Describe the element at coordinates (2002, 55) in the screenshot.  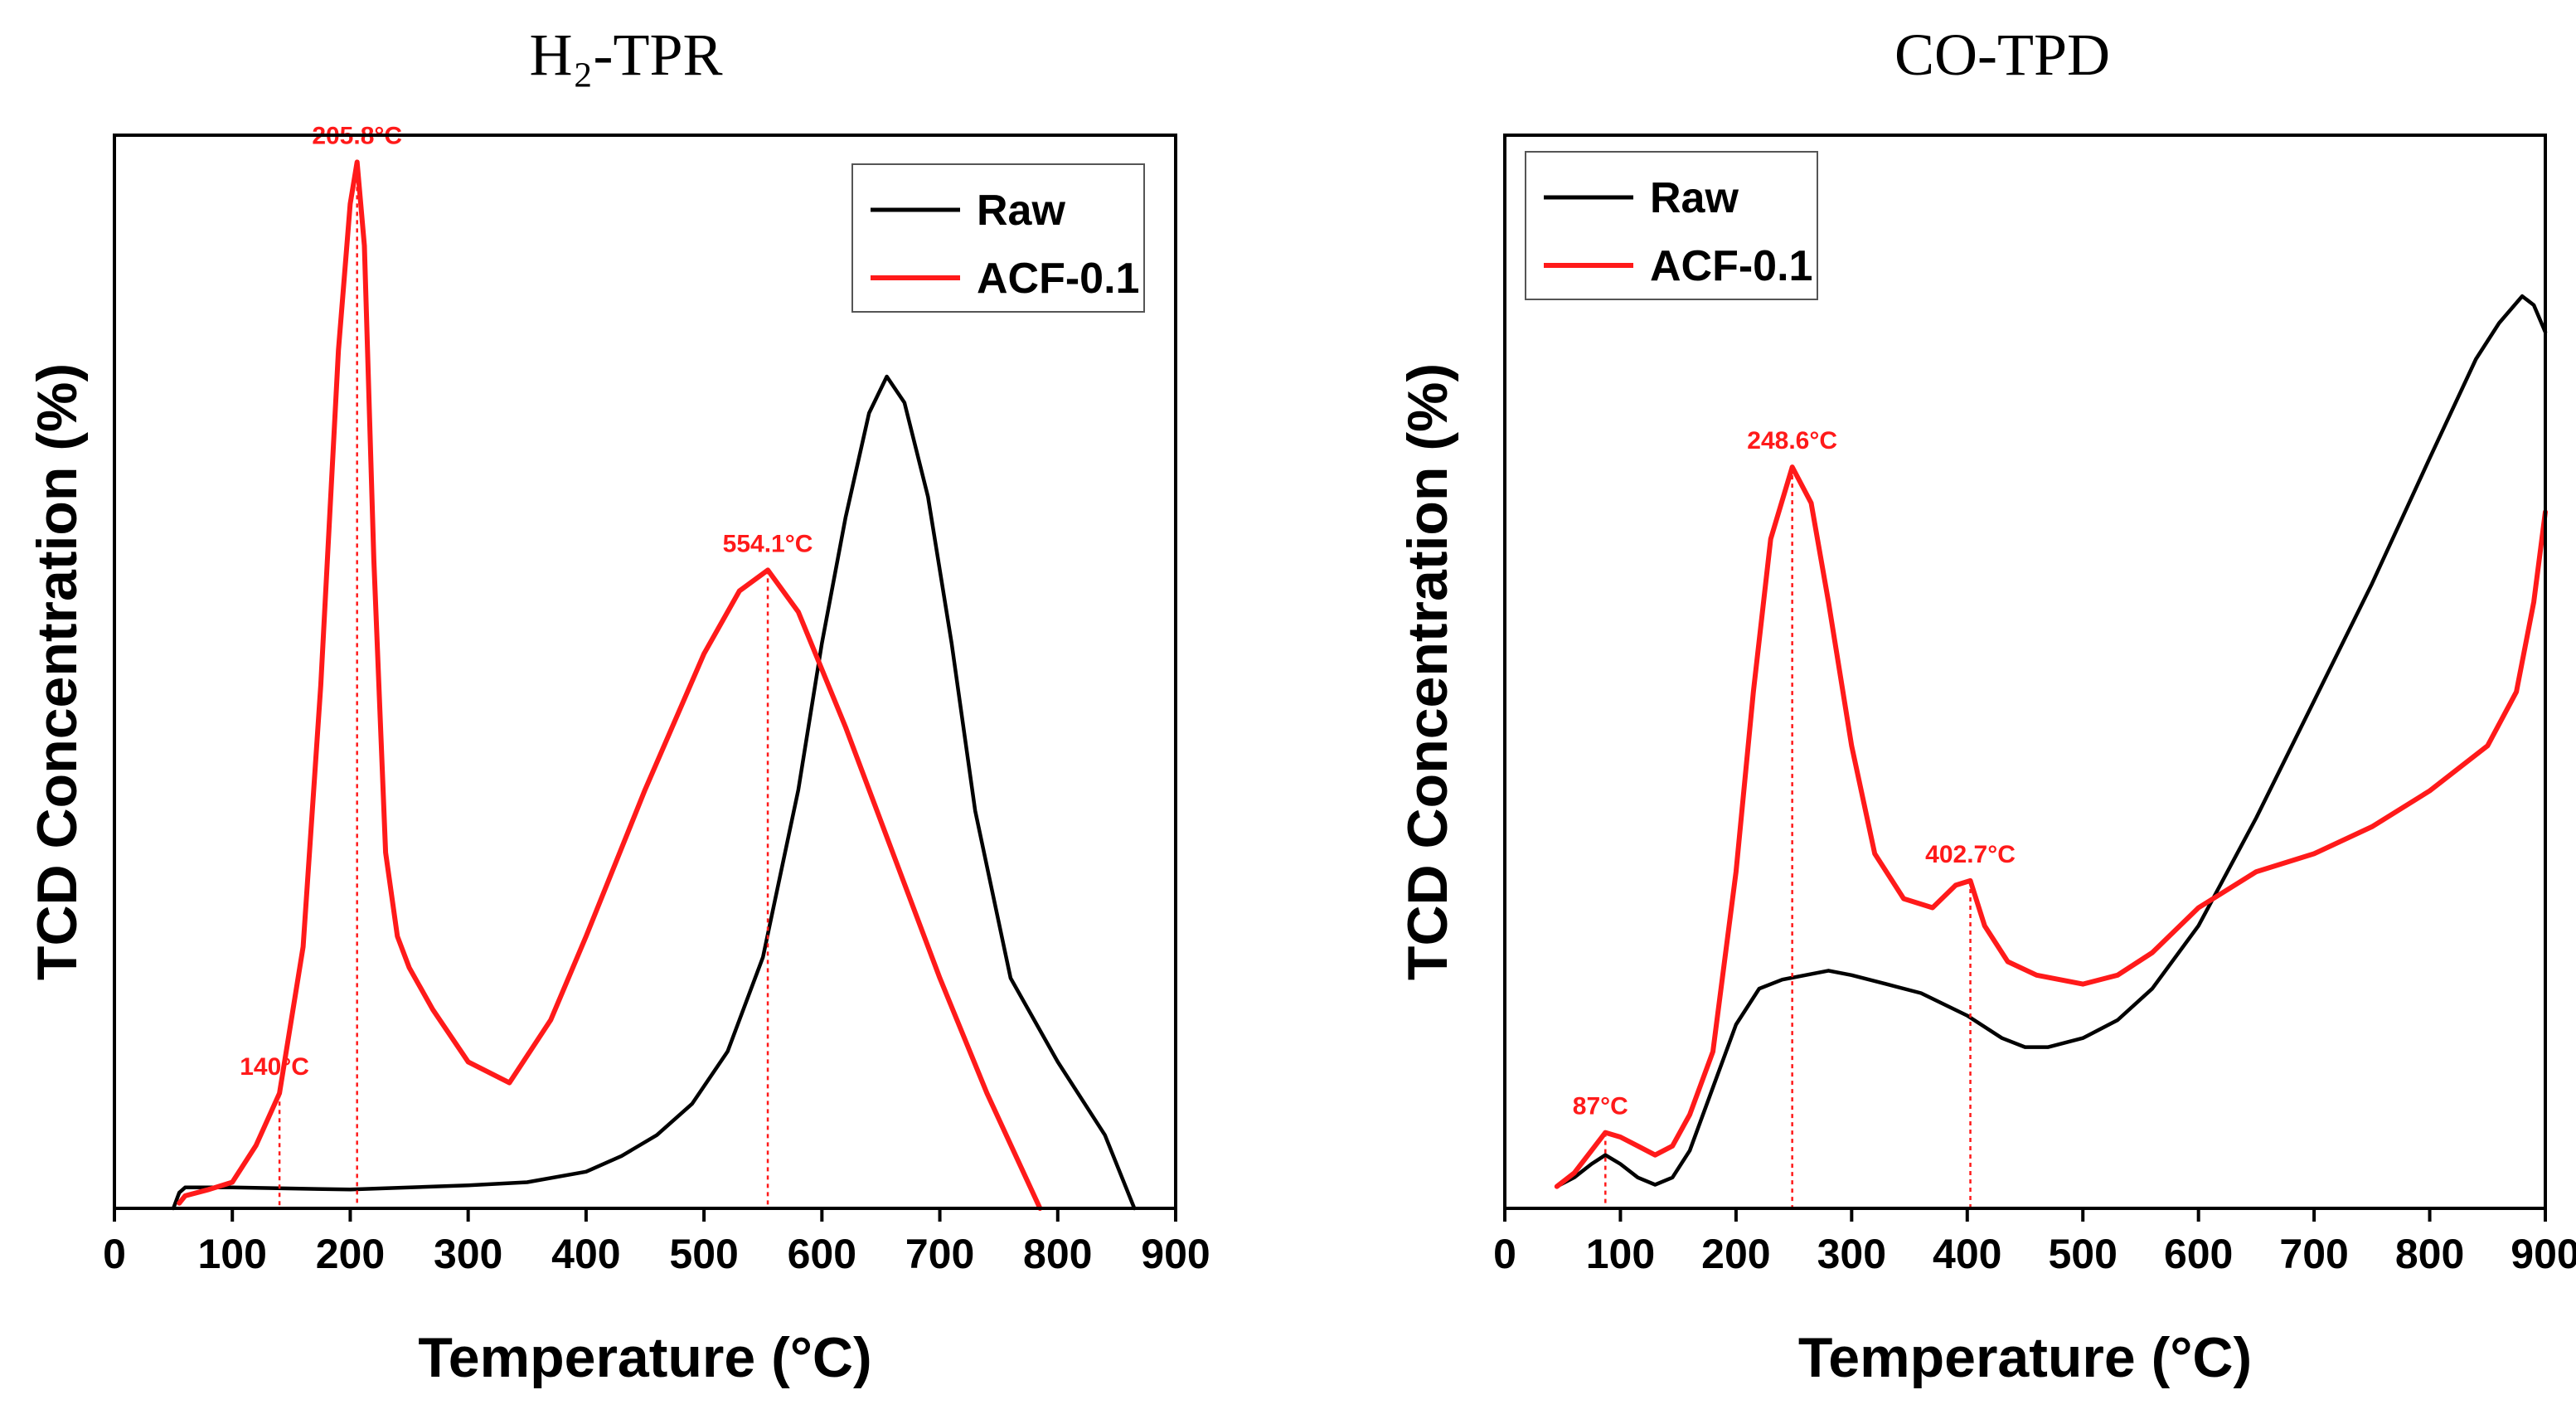
I see `chart-title: CO-TPD` at that location.